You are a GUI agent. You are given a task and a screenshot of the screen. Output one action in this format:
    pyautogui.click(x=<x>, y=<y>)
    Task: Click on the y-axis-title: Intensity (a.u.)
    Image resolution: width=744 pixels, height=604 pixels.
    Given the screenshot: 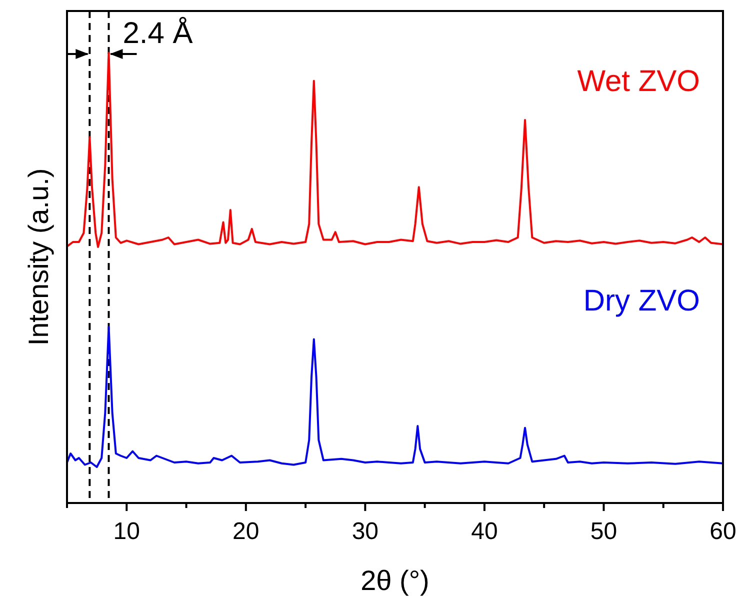 What is the action you would take?
    pyautogui.click(x=38, y=257)
    